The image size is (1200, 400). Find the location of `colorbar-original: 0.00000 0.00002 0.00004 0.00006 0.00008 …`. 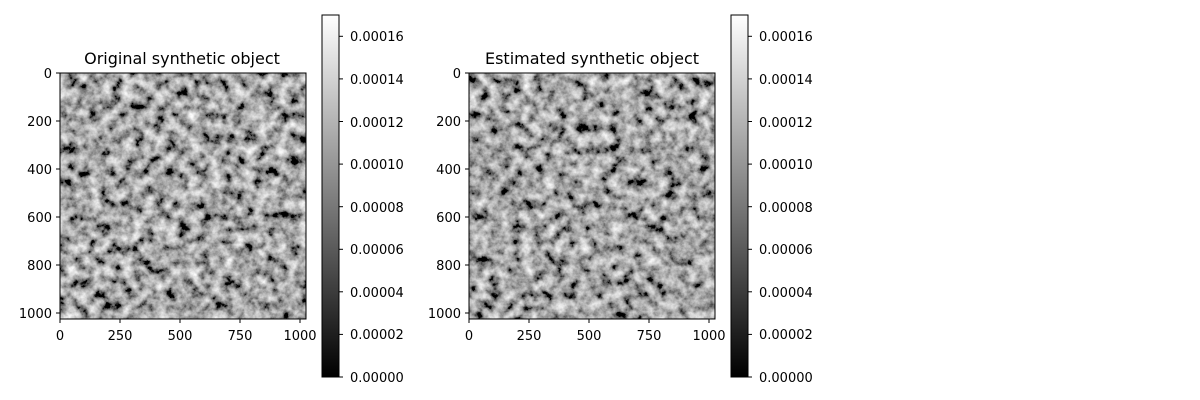

colorbar-original: 0.00000 0.00002 0.00004 0.00006 0.00008 … is located at coordinates (362, 200).